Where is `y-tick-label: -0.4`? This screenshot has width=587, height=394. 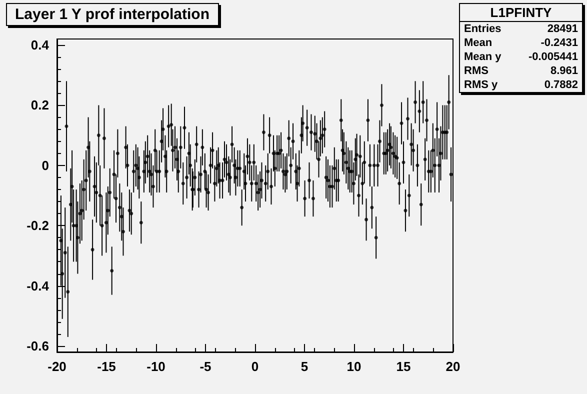 y-tick-label: -0.4 is located at coordinates (38, 286).